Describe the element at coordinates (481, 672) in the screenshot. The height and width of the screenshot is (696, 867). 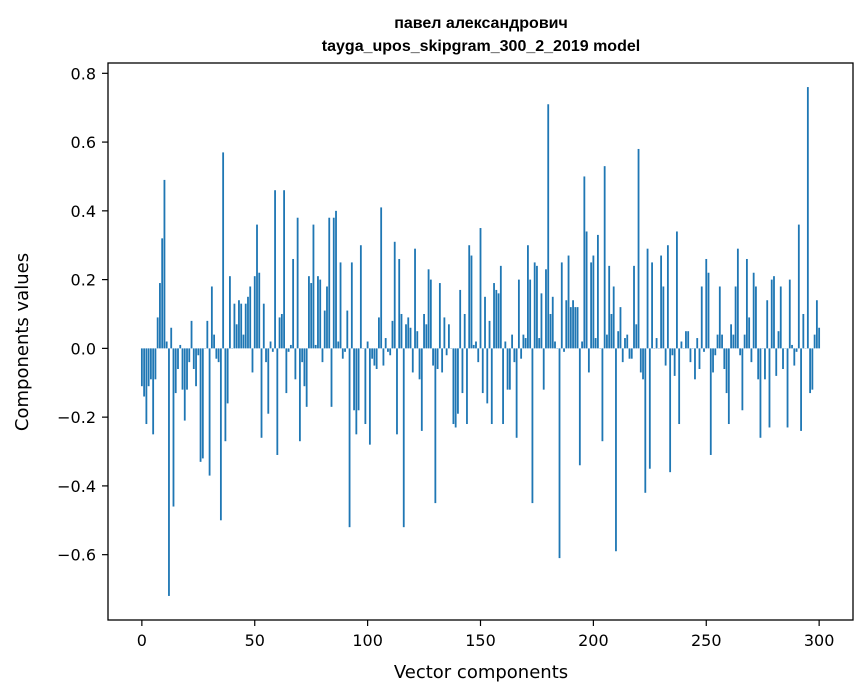
I see `x-axis-label: Vector components` at that location.